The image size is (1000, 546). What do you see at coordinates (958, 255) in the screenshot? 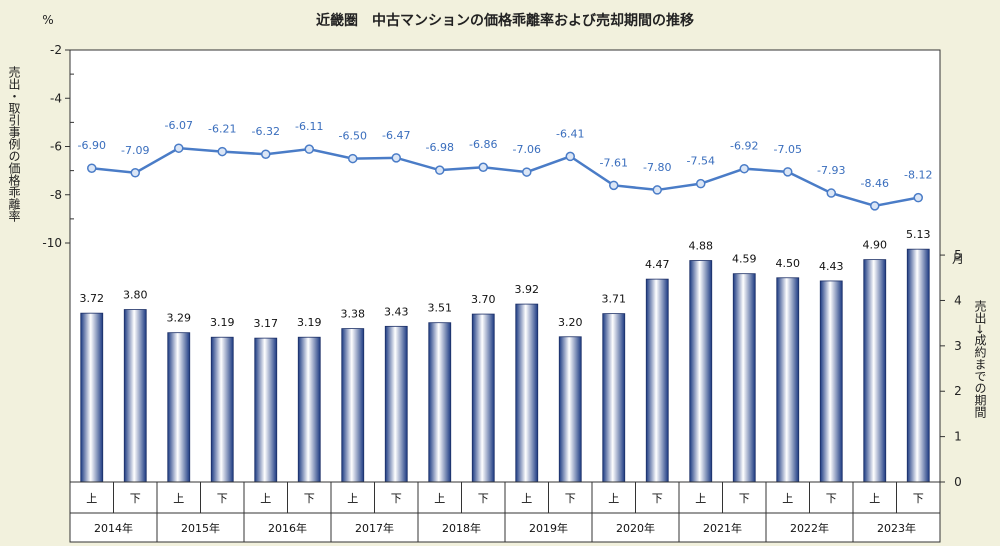
I see `right-tick-label: 5` at bounding box center [958, 255].